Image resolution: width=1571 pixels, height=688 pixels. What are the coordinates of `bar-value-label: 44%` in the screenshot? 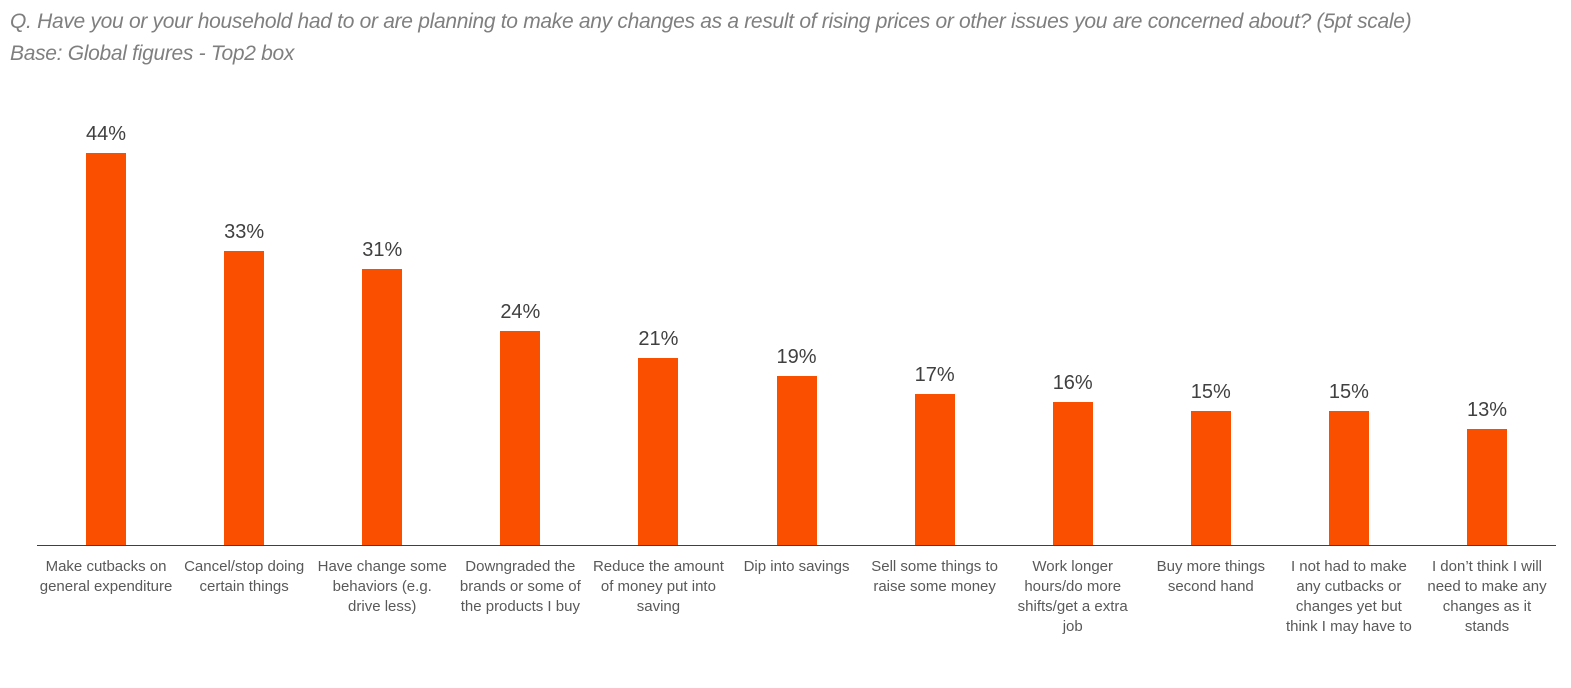 It's located at (106, 134).